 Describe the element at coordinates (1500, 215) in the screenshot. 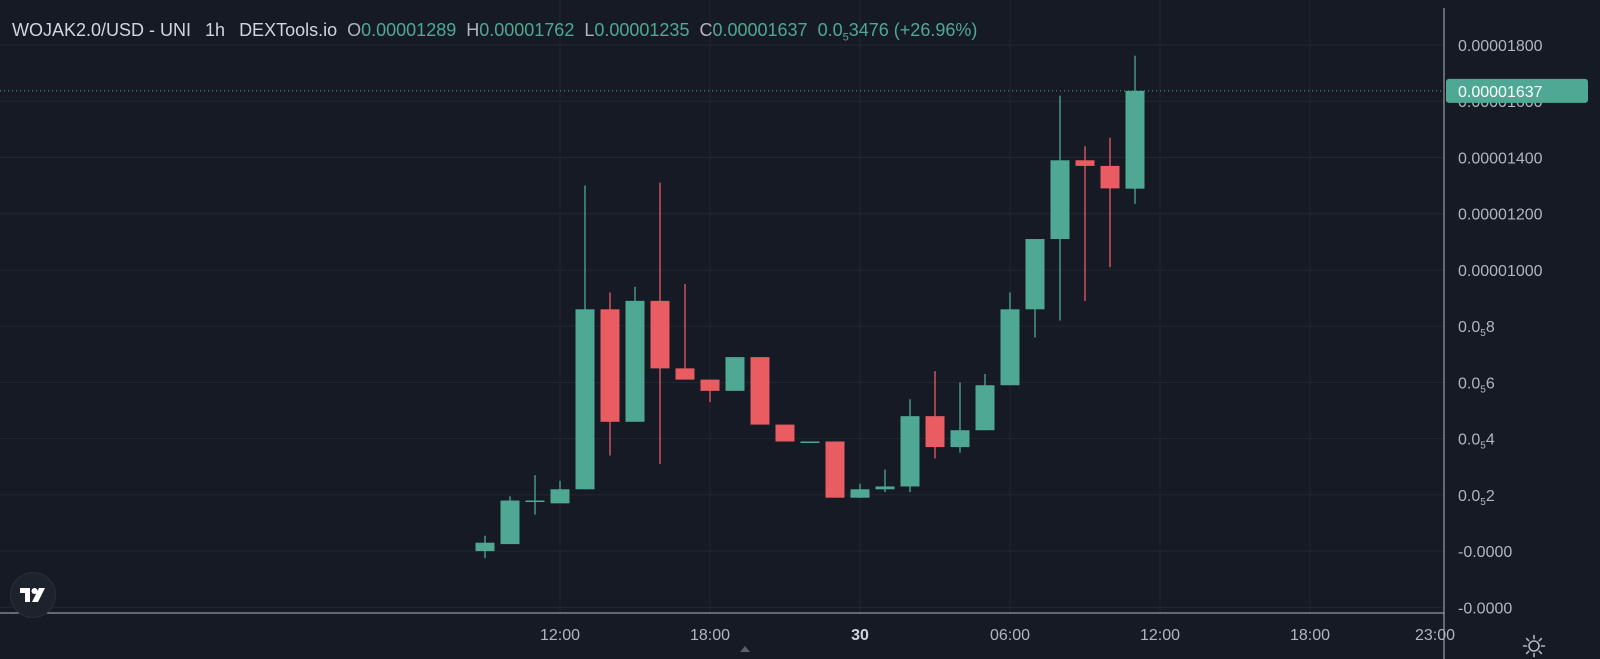

I see `y-tick-label: 0.00001200` at that location.